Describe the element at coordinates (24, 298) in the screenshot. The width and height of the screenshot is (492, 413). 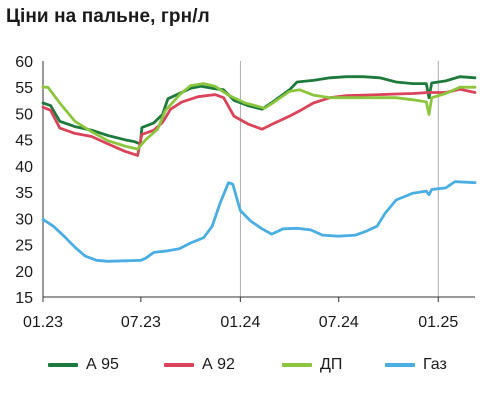
I see `y-tick-label: 15` at that location.